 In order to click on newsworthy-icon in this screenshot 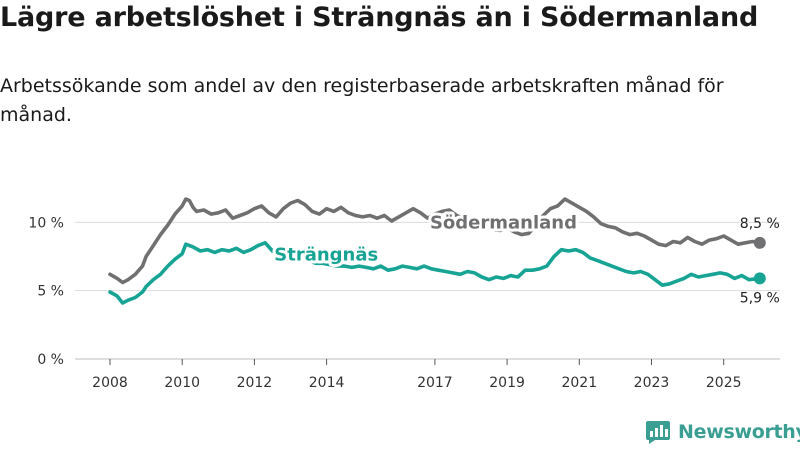, I will do `click(658, 432)`.